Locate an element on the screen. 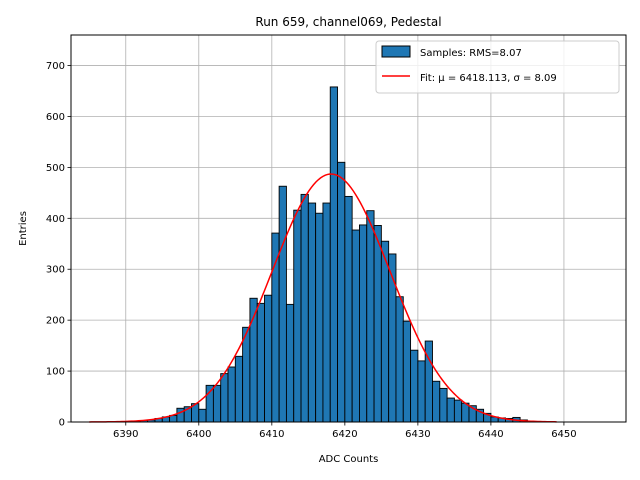 The width and height of the screenshot is (640, 480). chart-title: Run 659, channel069, Pedestal is located at coordinates (348, 22).